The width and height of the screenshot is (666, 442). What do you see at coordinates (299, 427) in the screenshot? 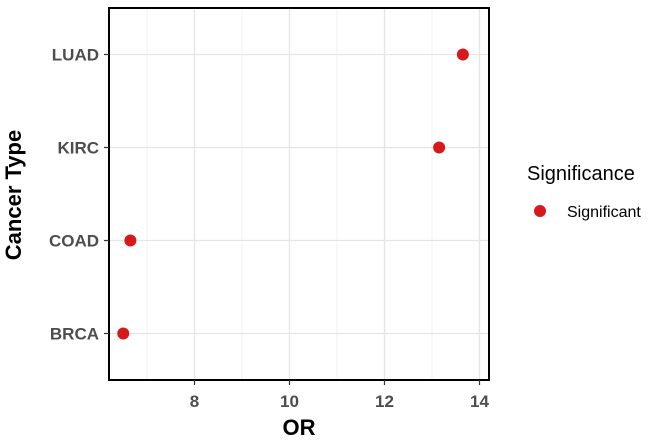
I see `x-axis-title: OR` at bounding box center [299, 427].